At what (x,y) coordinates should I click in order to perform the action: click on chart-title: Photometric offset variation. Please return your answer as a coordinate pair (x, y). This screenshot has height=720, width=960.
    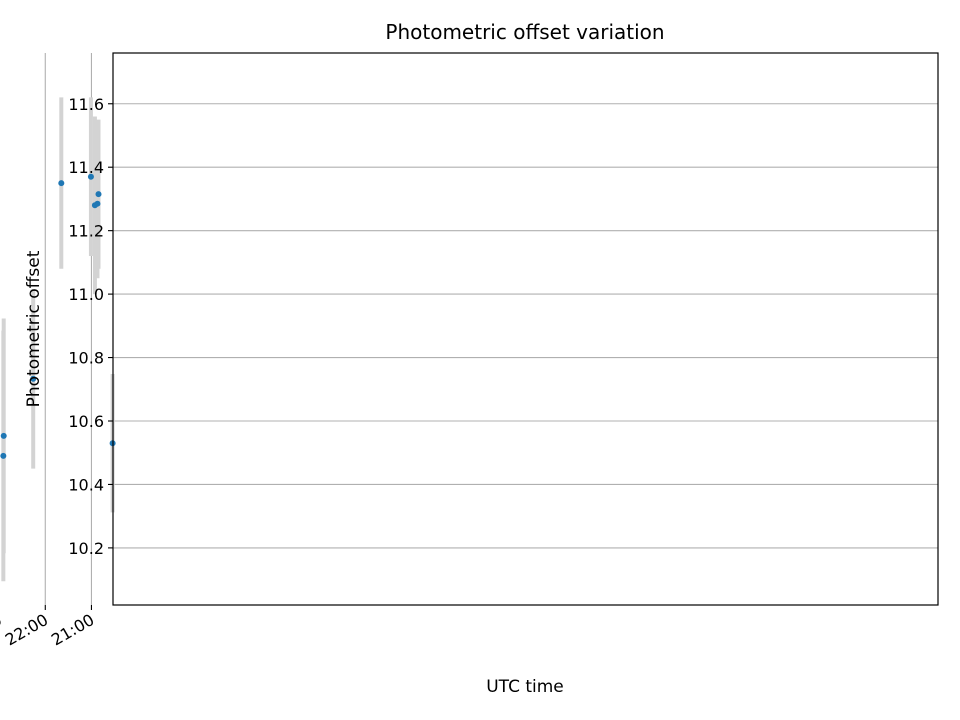
    Looking at the image, I should click on (524, 32).